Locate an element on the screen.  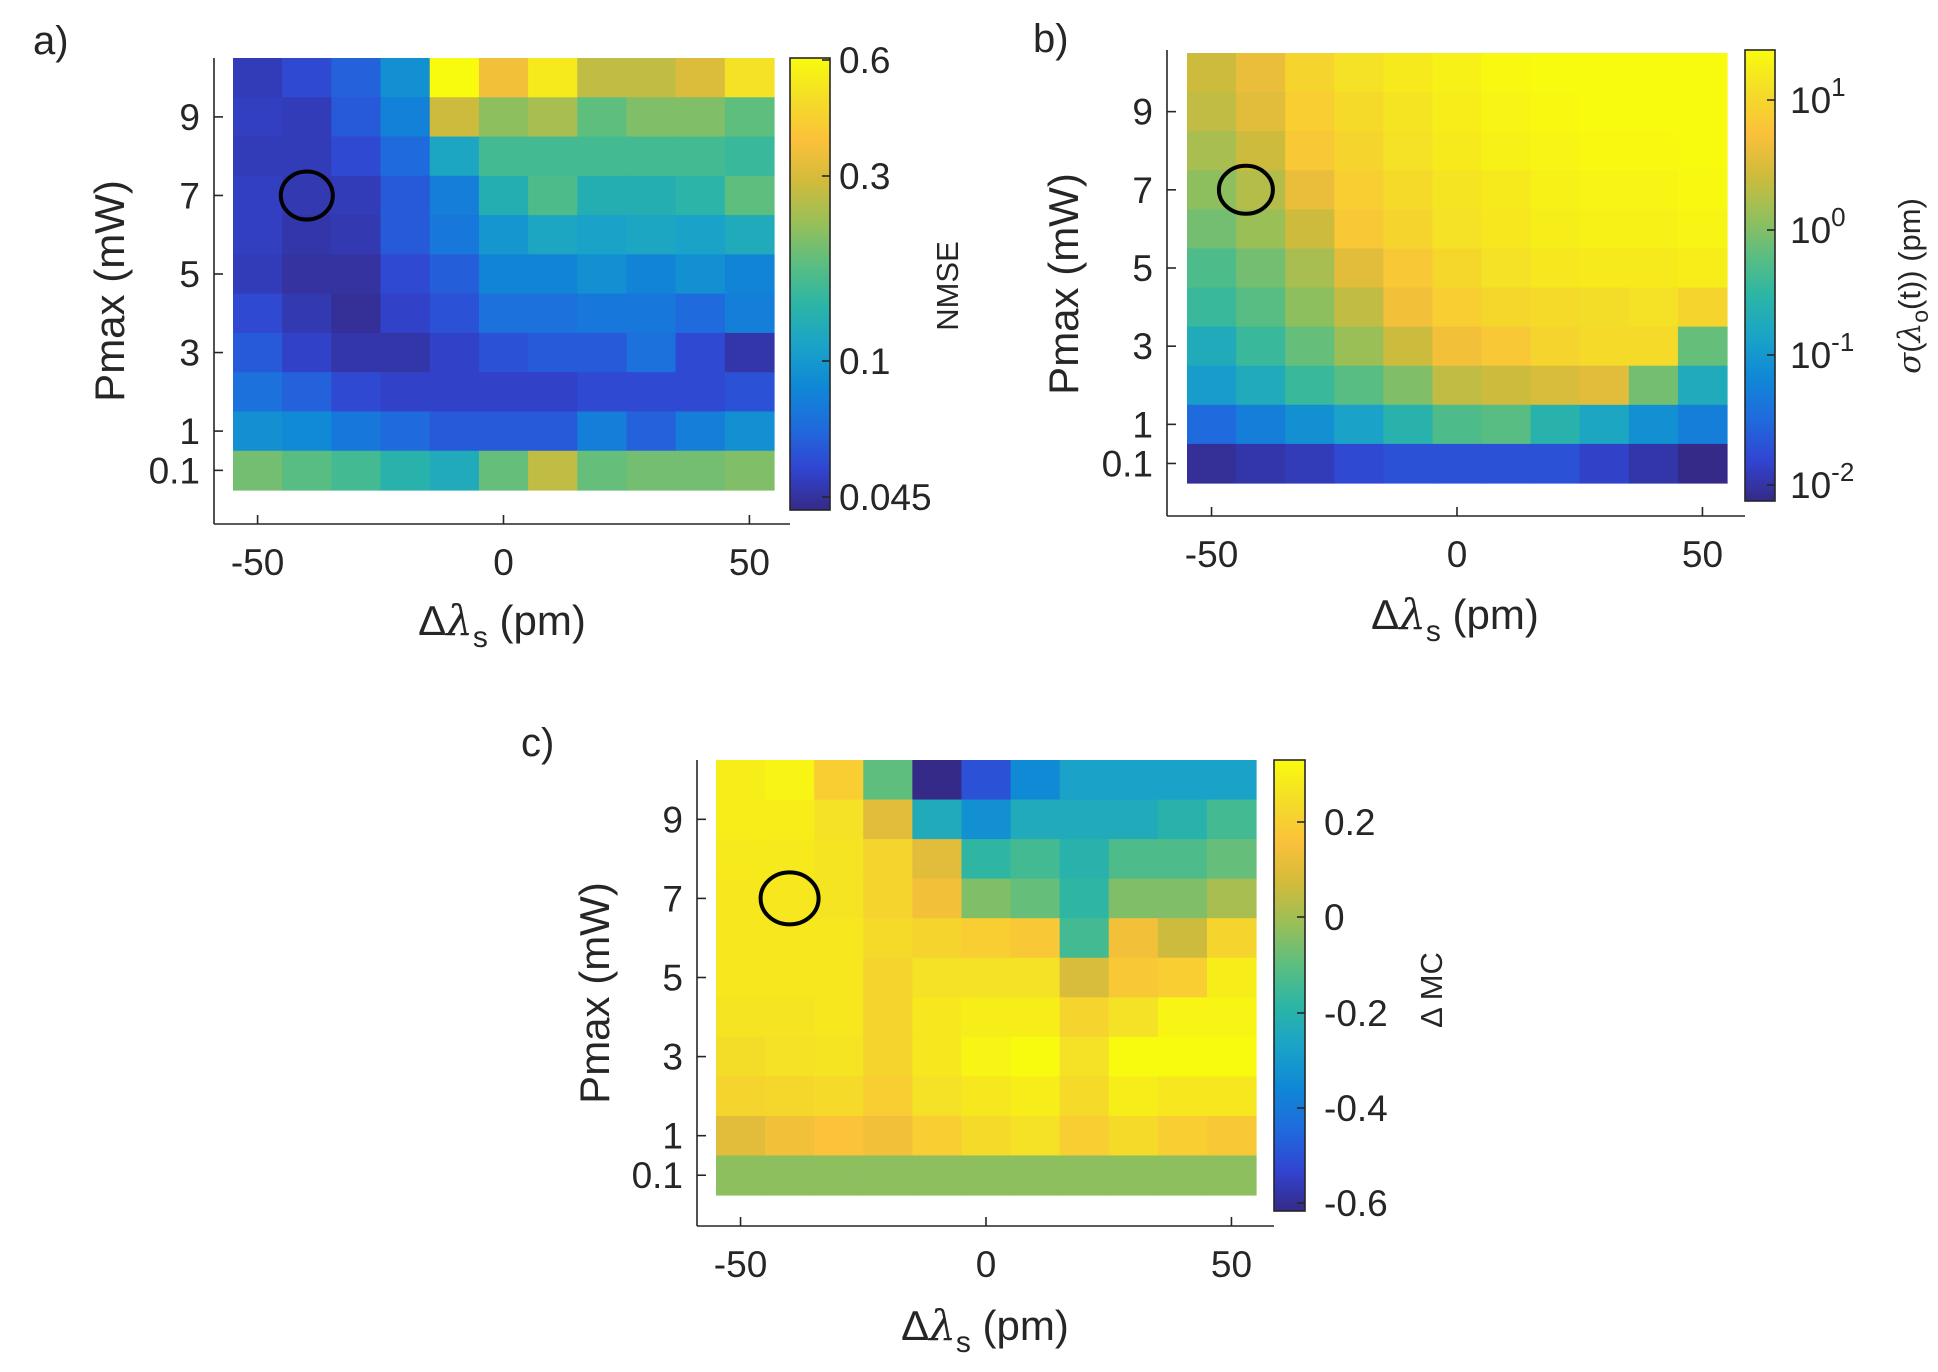
panel-b-y-axis-label: Pmax (mW) is located at coordinates (1063, 284).